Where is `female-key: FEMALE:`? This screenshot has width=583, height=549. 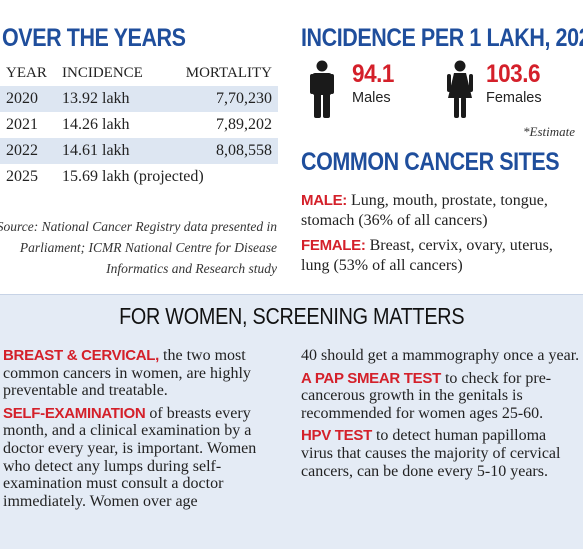
female-key: FEMALE: is located at coordinates (333, 245).